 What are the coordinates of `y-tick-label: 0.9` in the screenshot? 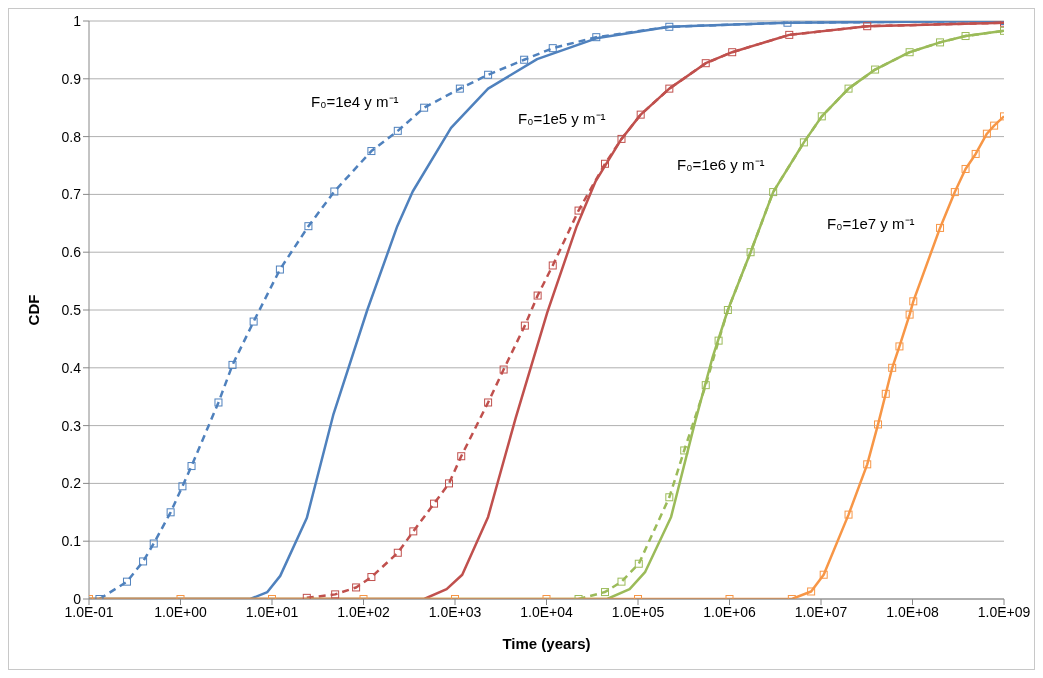 It's located at (71, 78).